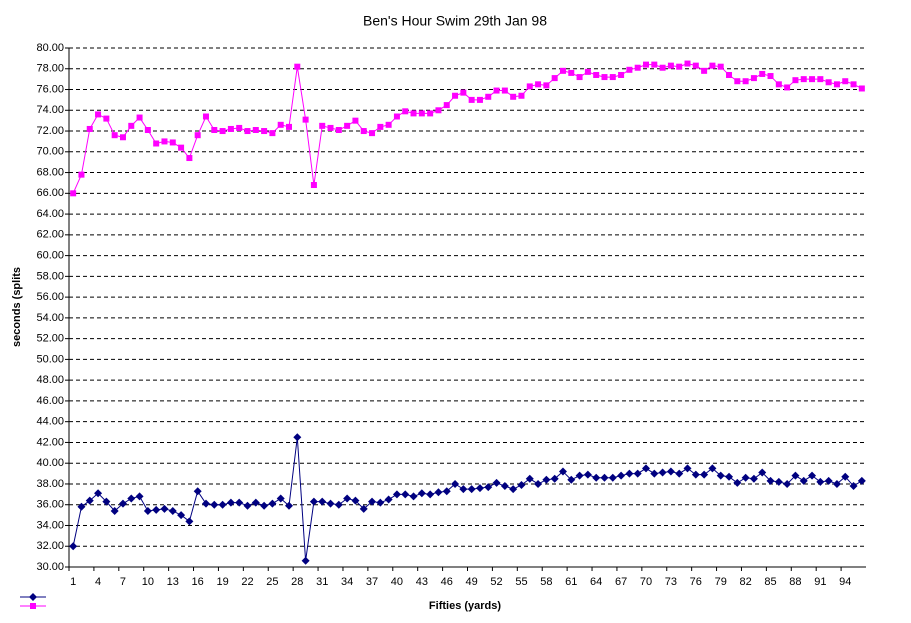  Describe the element at coordinates (50, 172) in the screenshot. I see `y-tick-label: 68.00` at that location.